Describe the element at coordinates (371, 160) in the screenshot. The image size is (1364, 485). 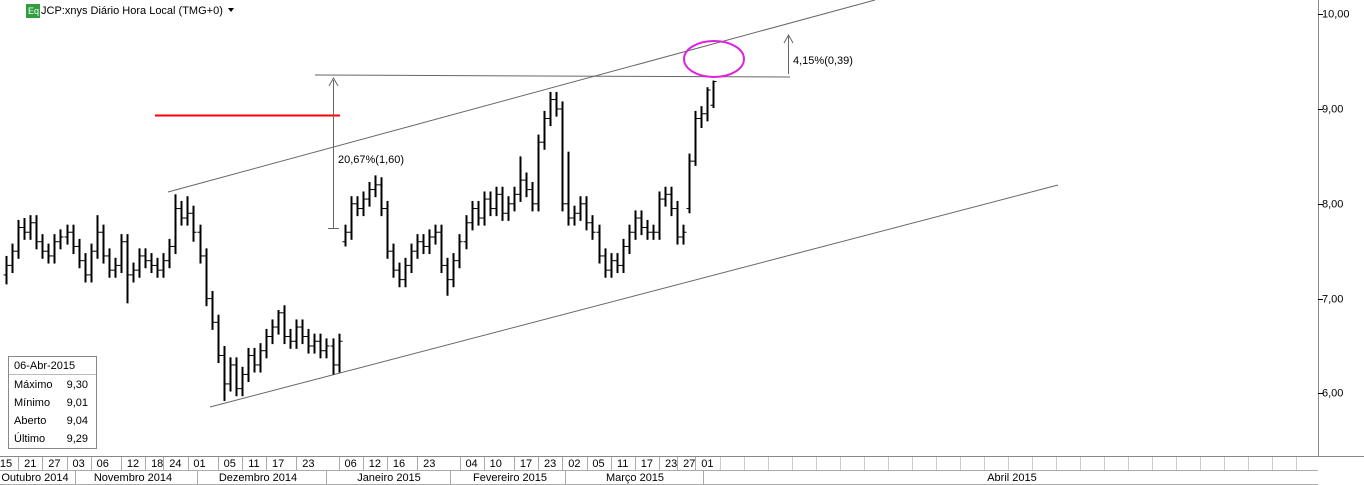
I see `annotation: 20,67%(1,60)` at that location.